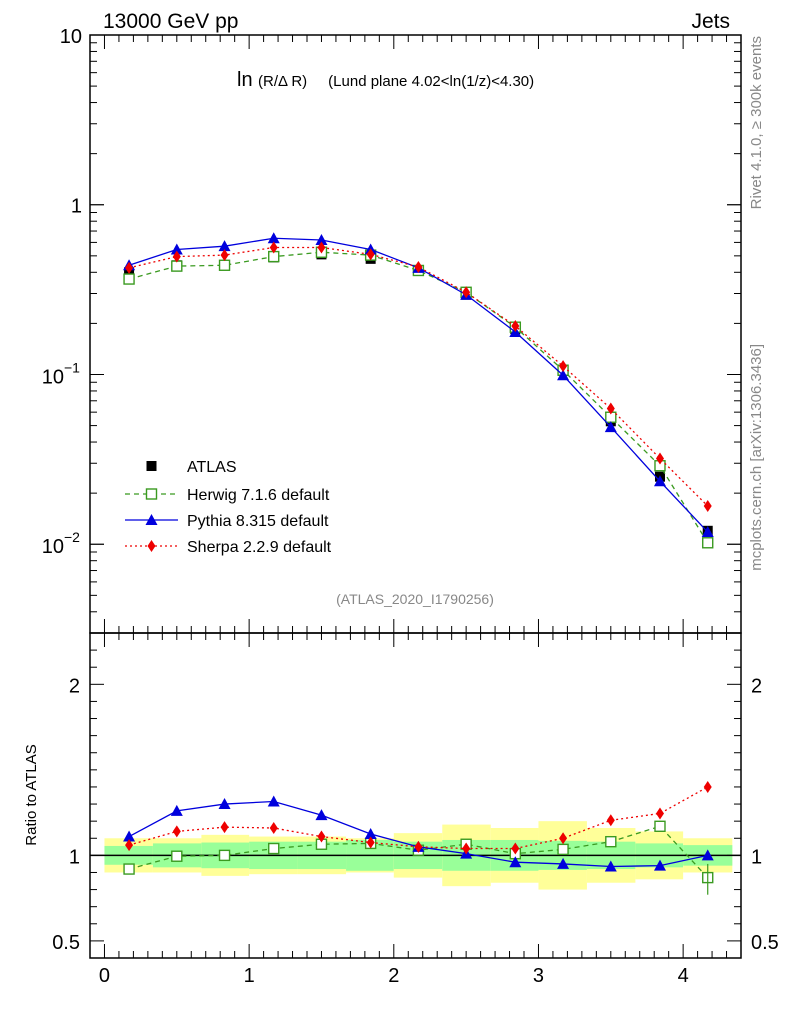  What do you see at coordinates (710, 21) in the screenshot?
I see `process-label: Jets` at bounding box center [710, 21].